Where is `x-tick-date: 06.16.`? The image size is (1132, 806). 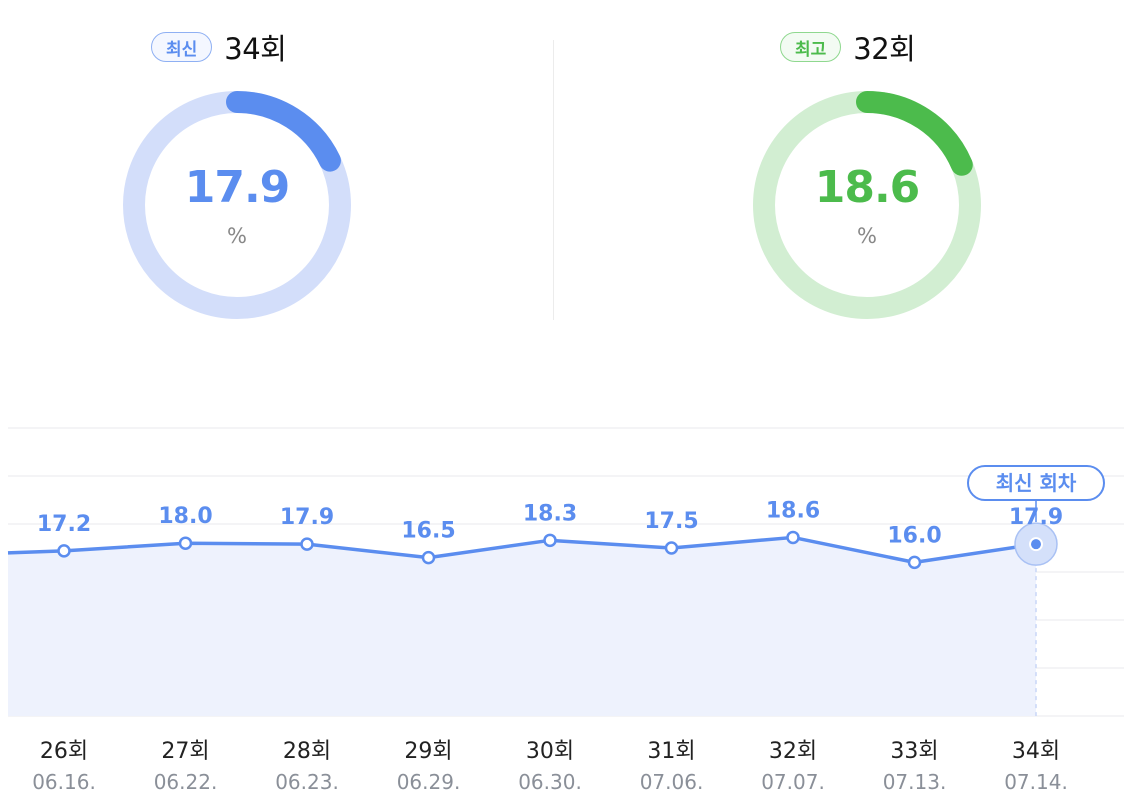
x-tick-date: 06.16. is located at coordinates (64, 782).